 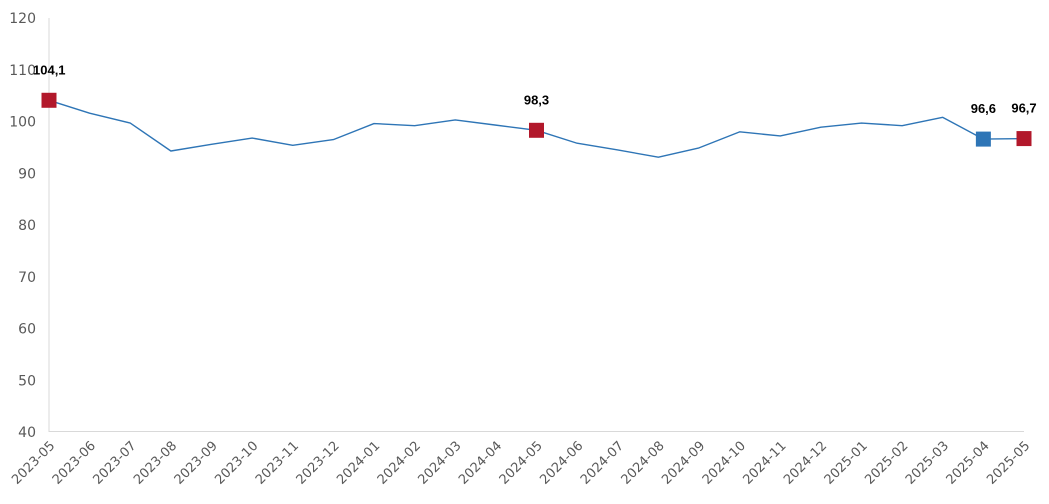 I want to click on x-tick-label: 2023-07, so click(x=114, y=463).